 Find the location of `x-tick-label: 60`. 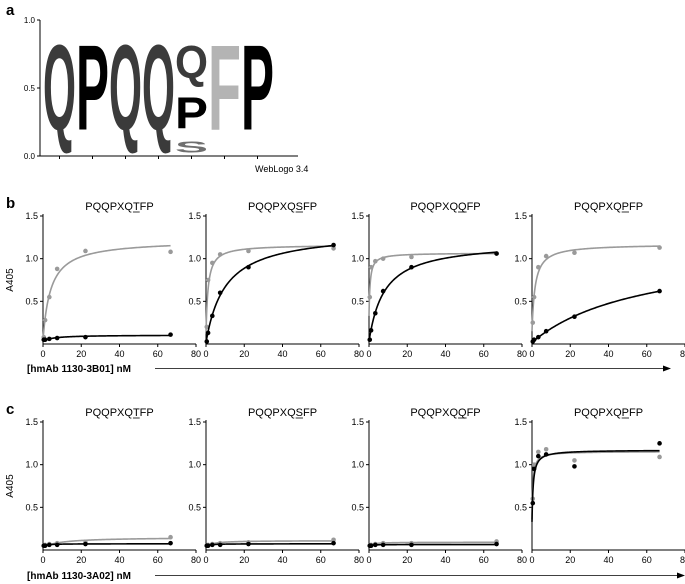

x-tick-label: 60 is located at coordinates (647, 560).